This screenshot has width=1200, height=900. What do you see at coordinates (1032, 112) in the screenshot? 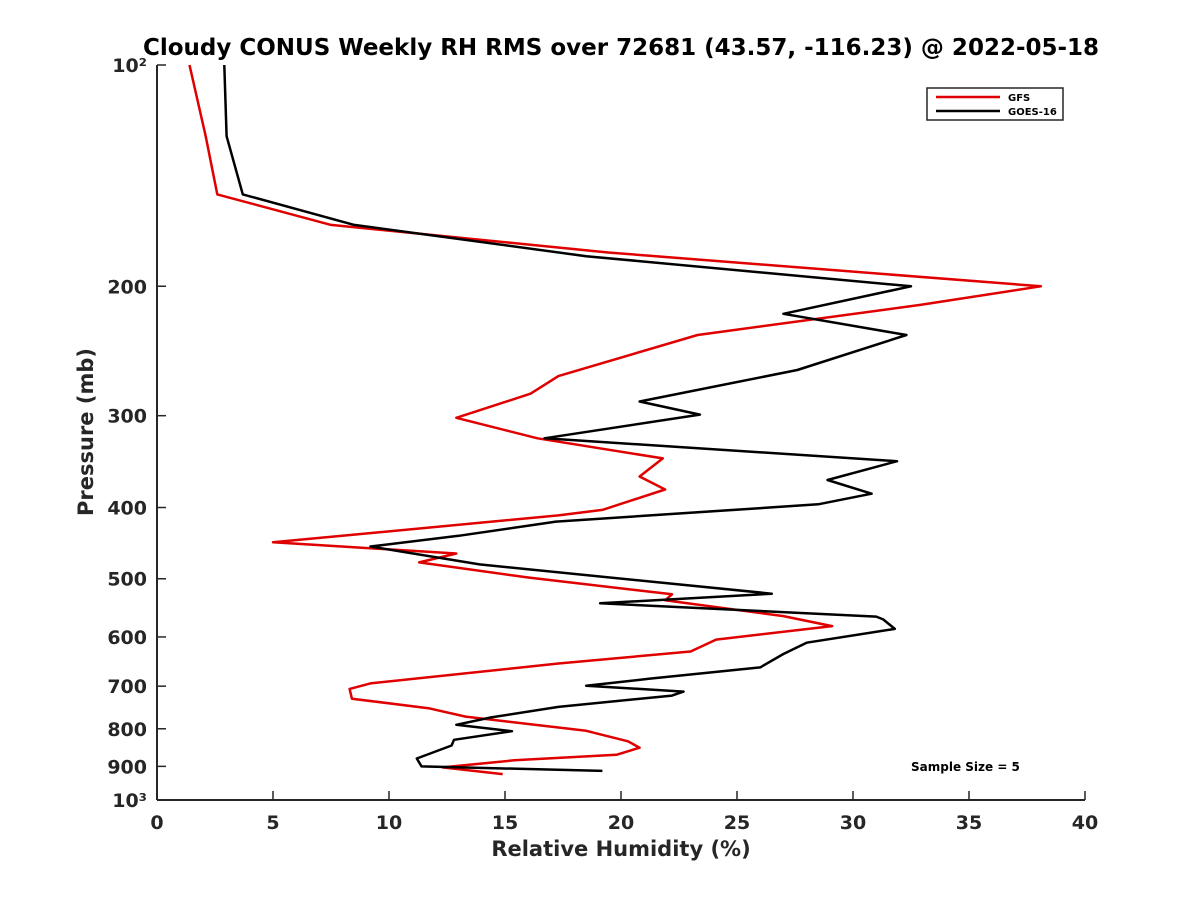
I see `legend-label-goes16: GOES-16` at bounding box center [1032, 112].